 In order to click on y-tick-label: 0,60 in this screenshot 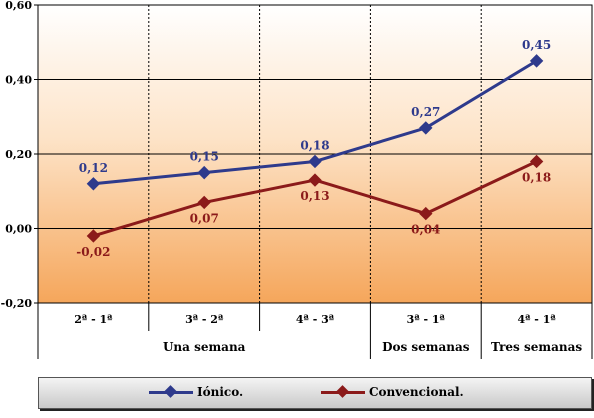, I will do `click(18, 6)`.